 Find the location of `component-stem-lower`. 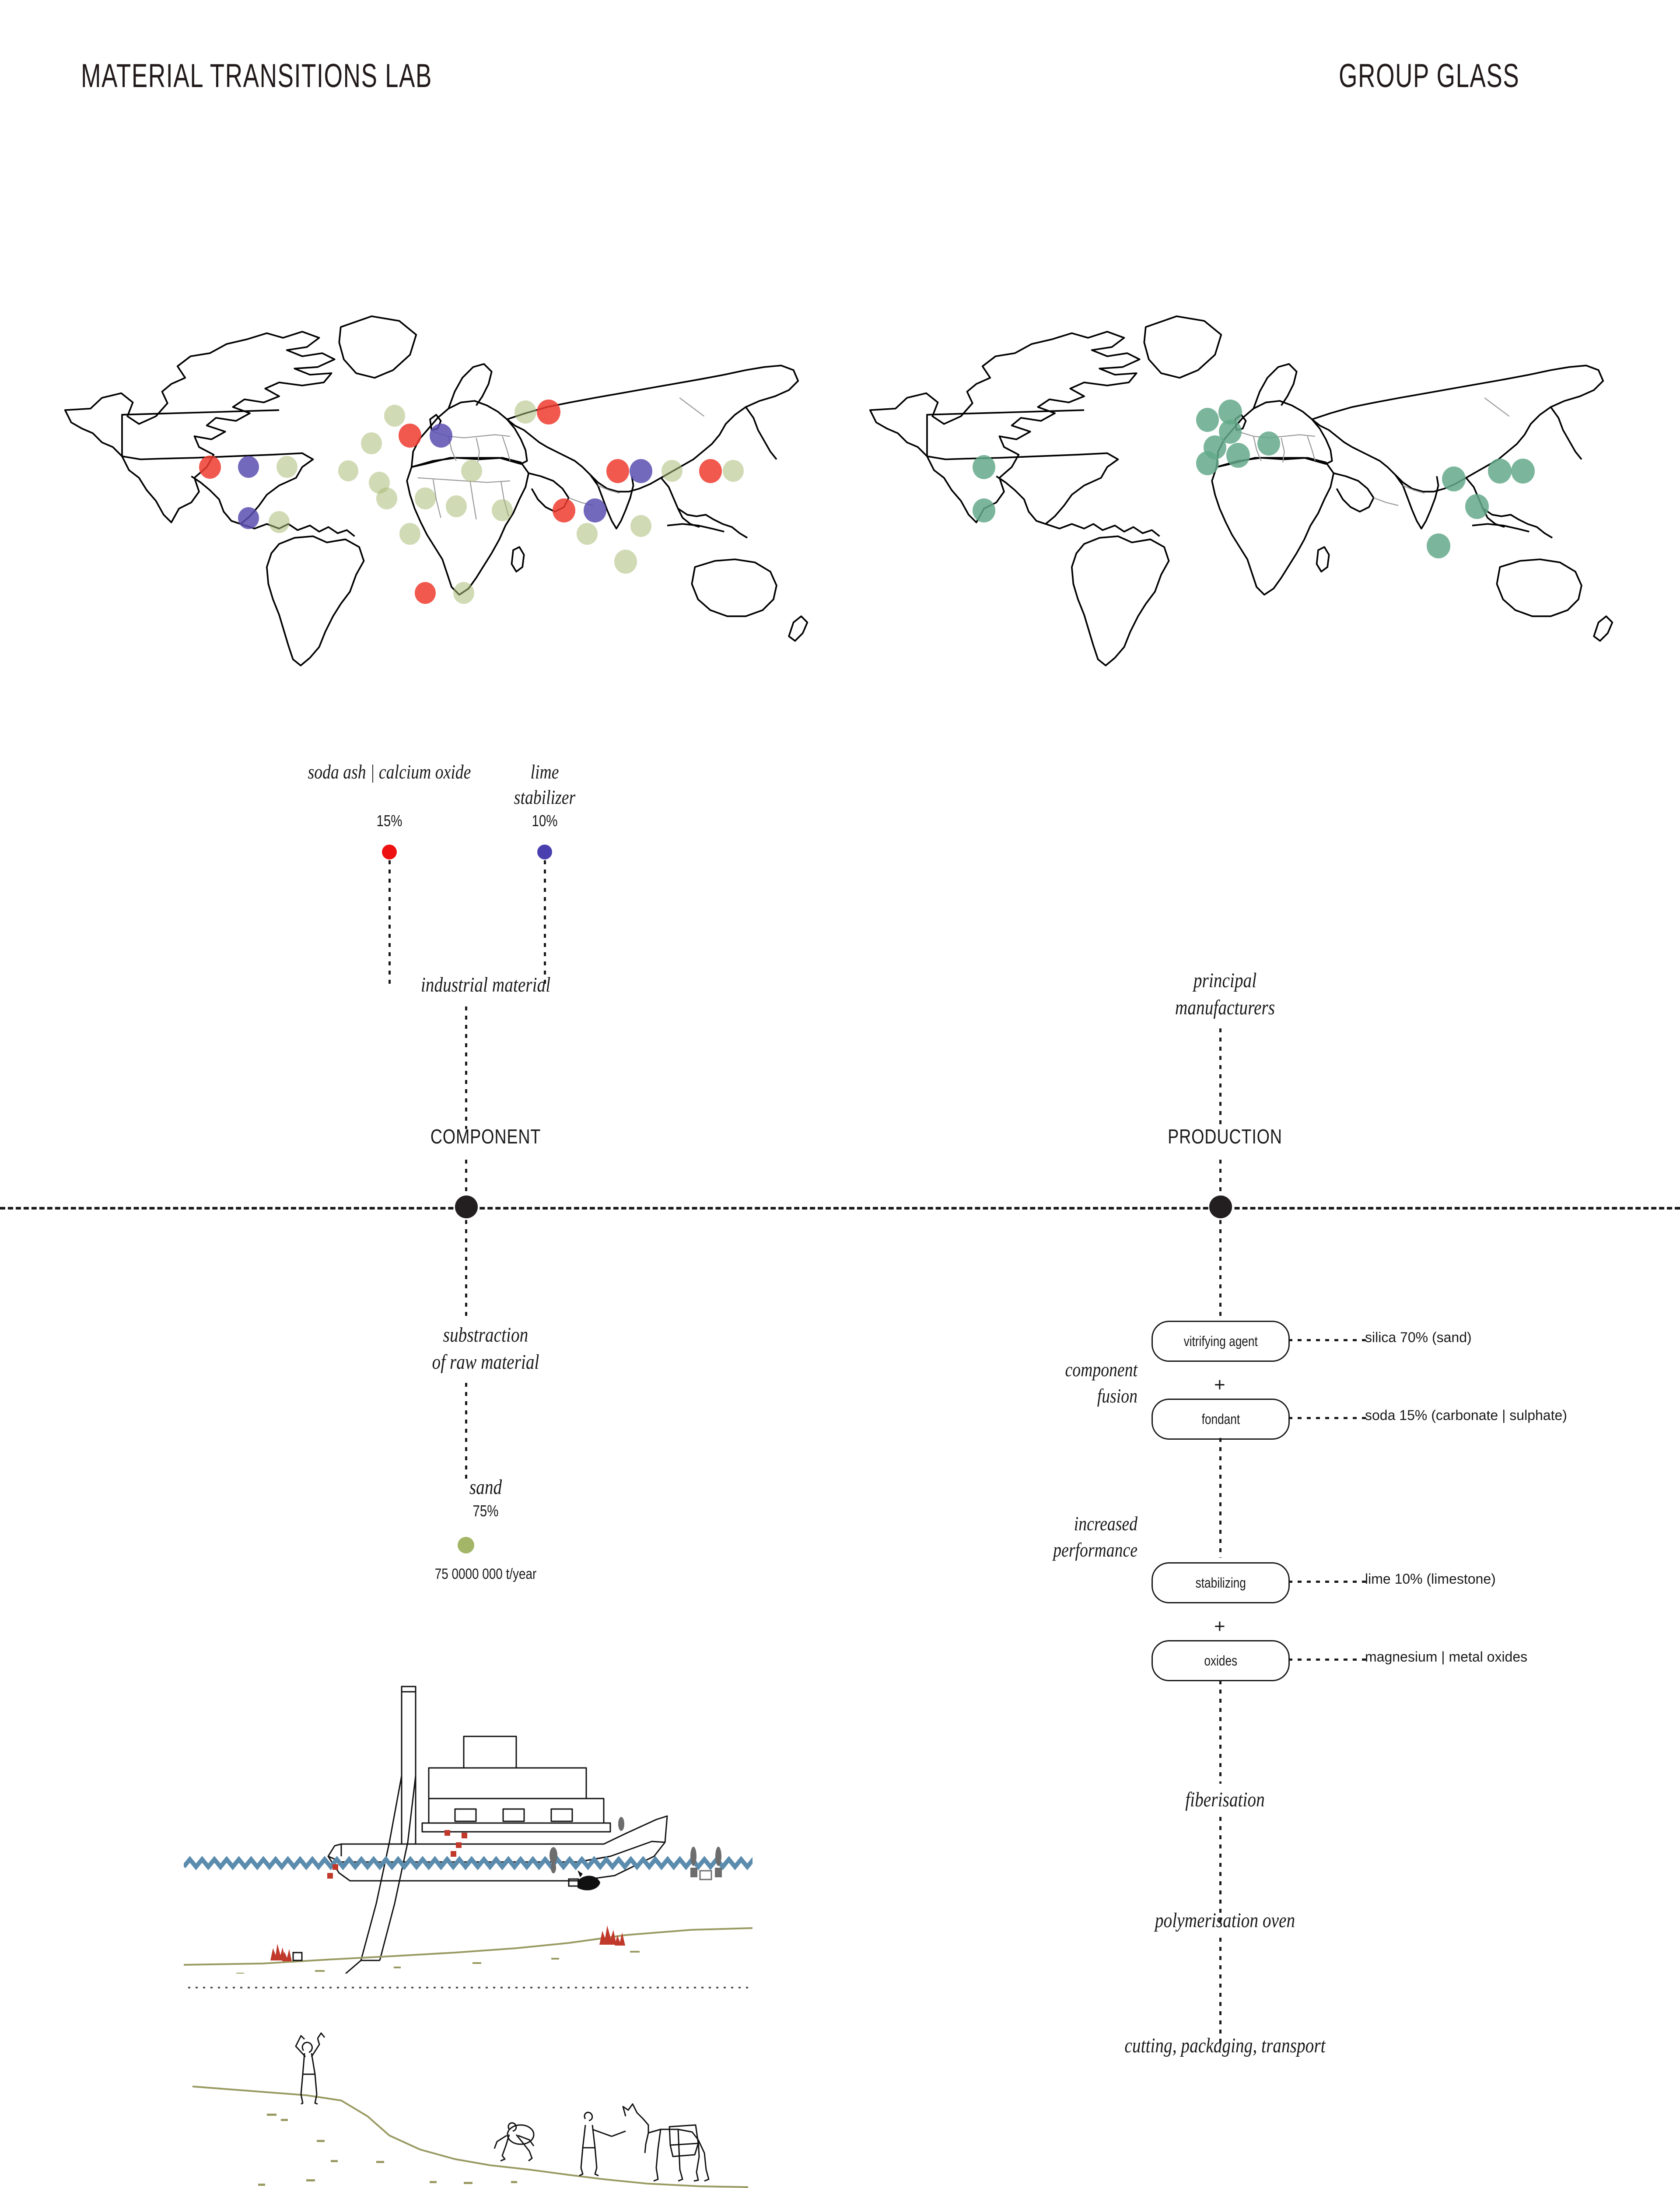

component-stem-lower is located at coordinates (466, 1180).